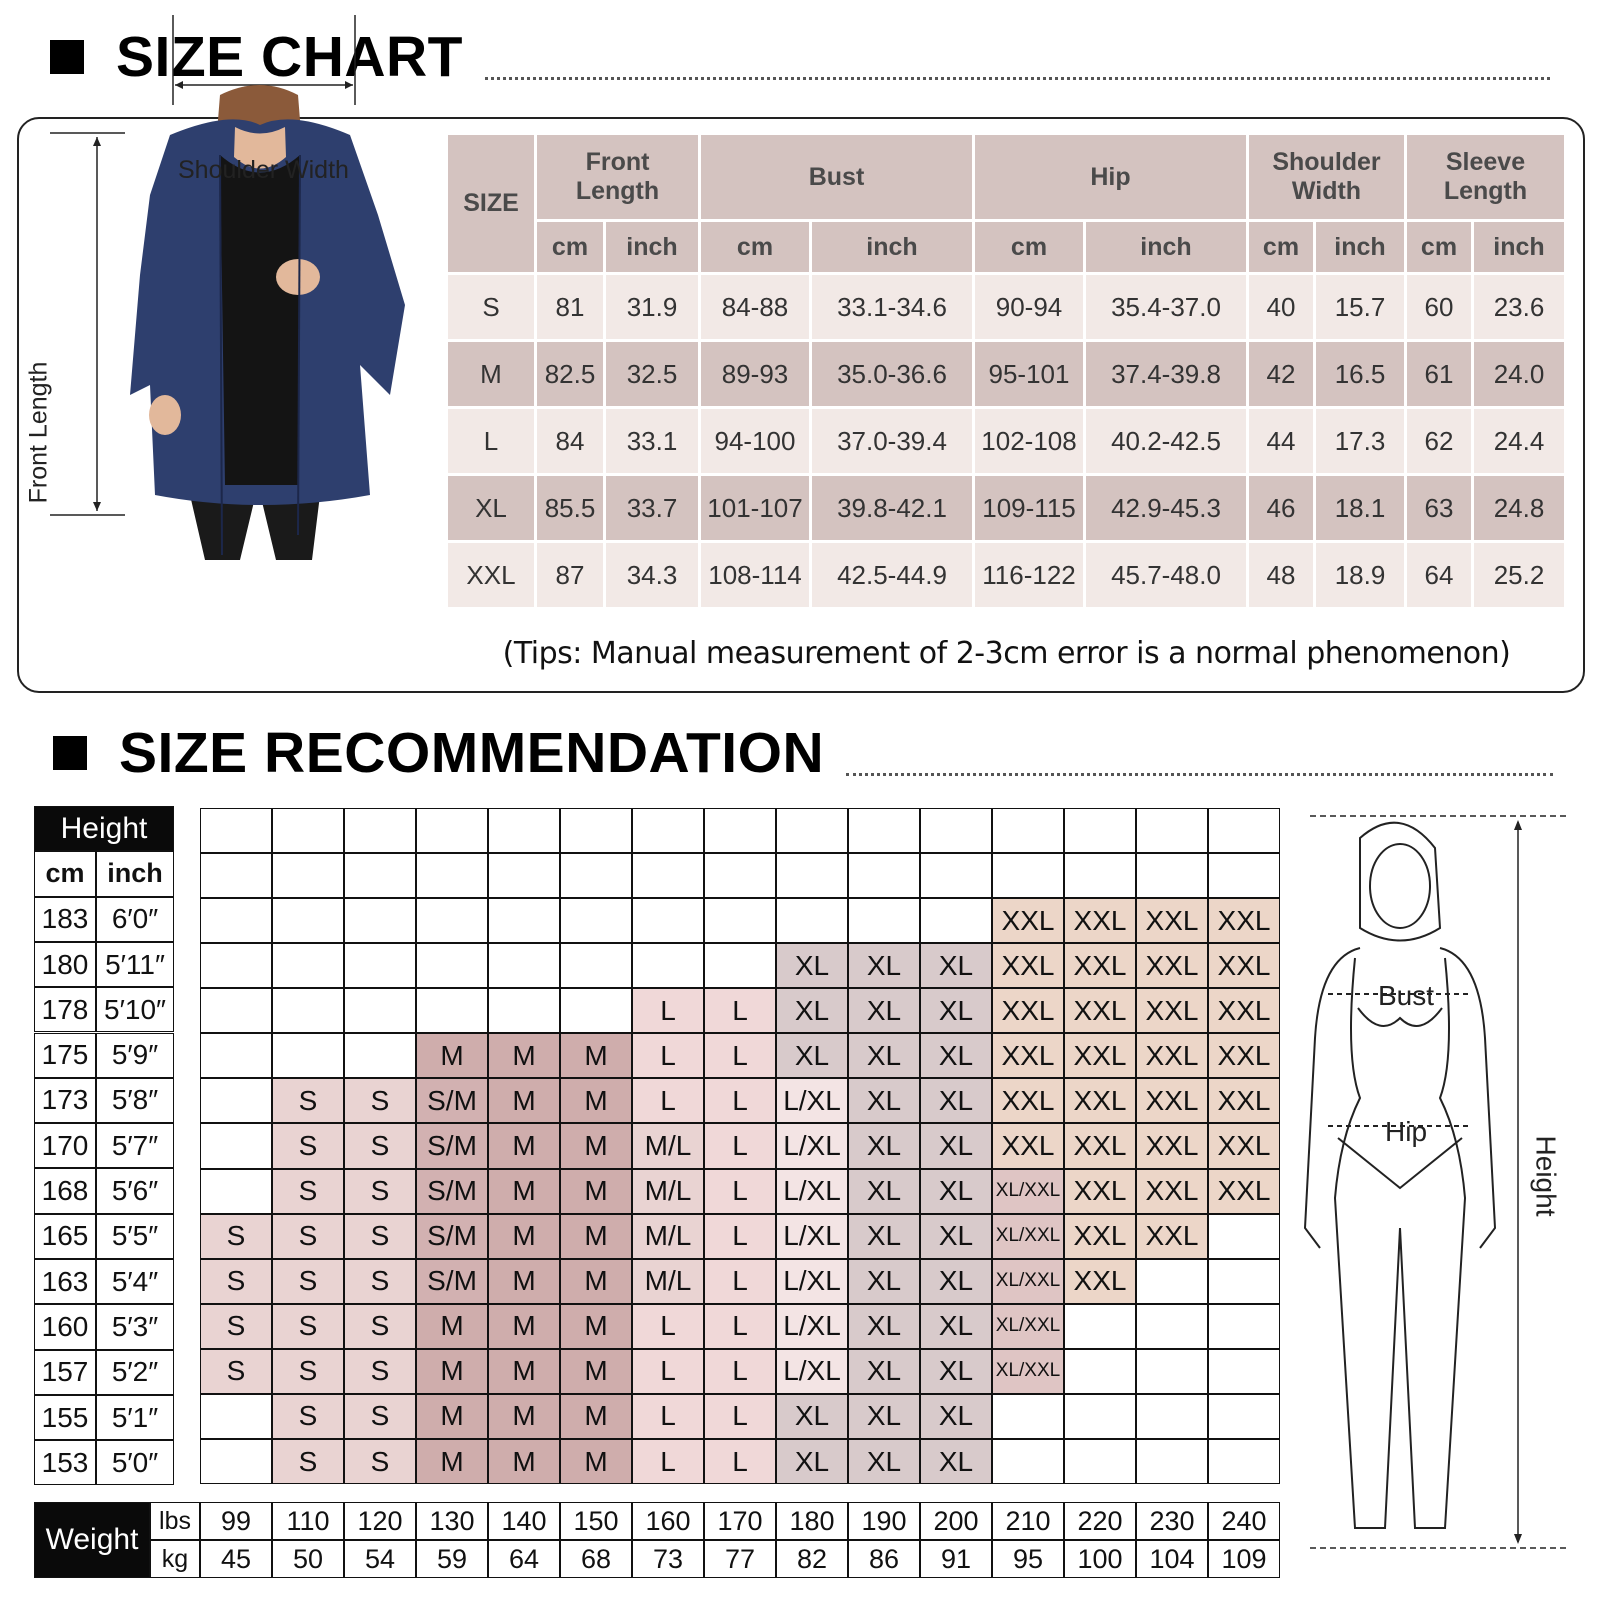  I want to click on group-header: Sleeve Length, so click(1485, 177).